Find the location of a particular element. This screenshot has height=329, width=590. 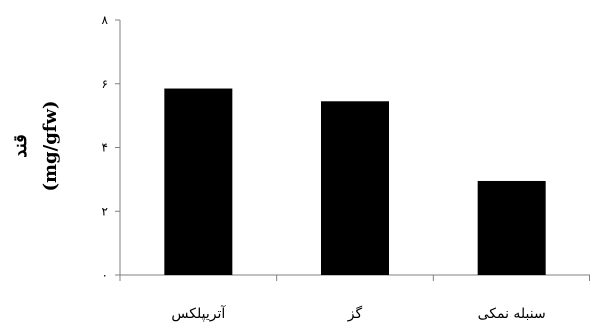

y-tick-label: ۴ is located at coordinates (105, 148).